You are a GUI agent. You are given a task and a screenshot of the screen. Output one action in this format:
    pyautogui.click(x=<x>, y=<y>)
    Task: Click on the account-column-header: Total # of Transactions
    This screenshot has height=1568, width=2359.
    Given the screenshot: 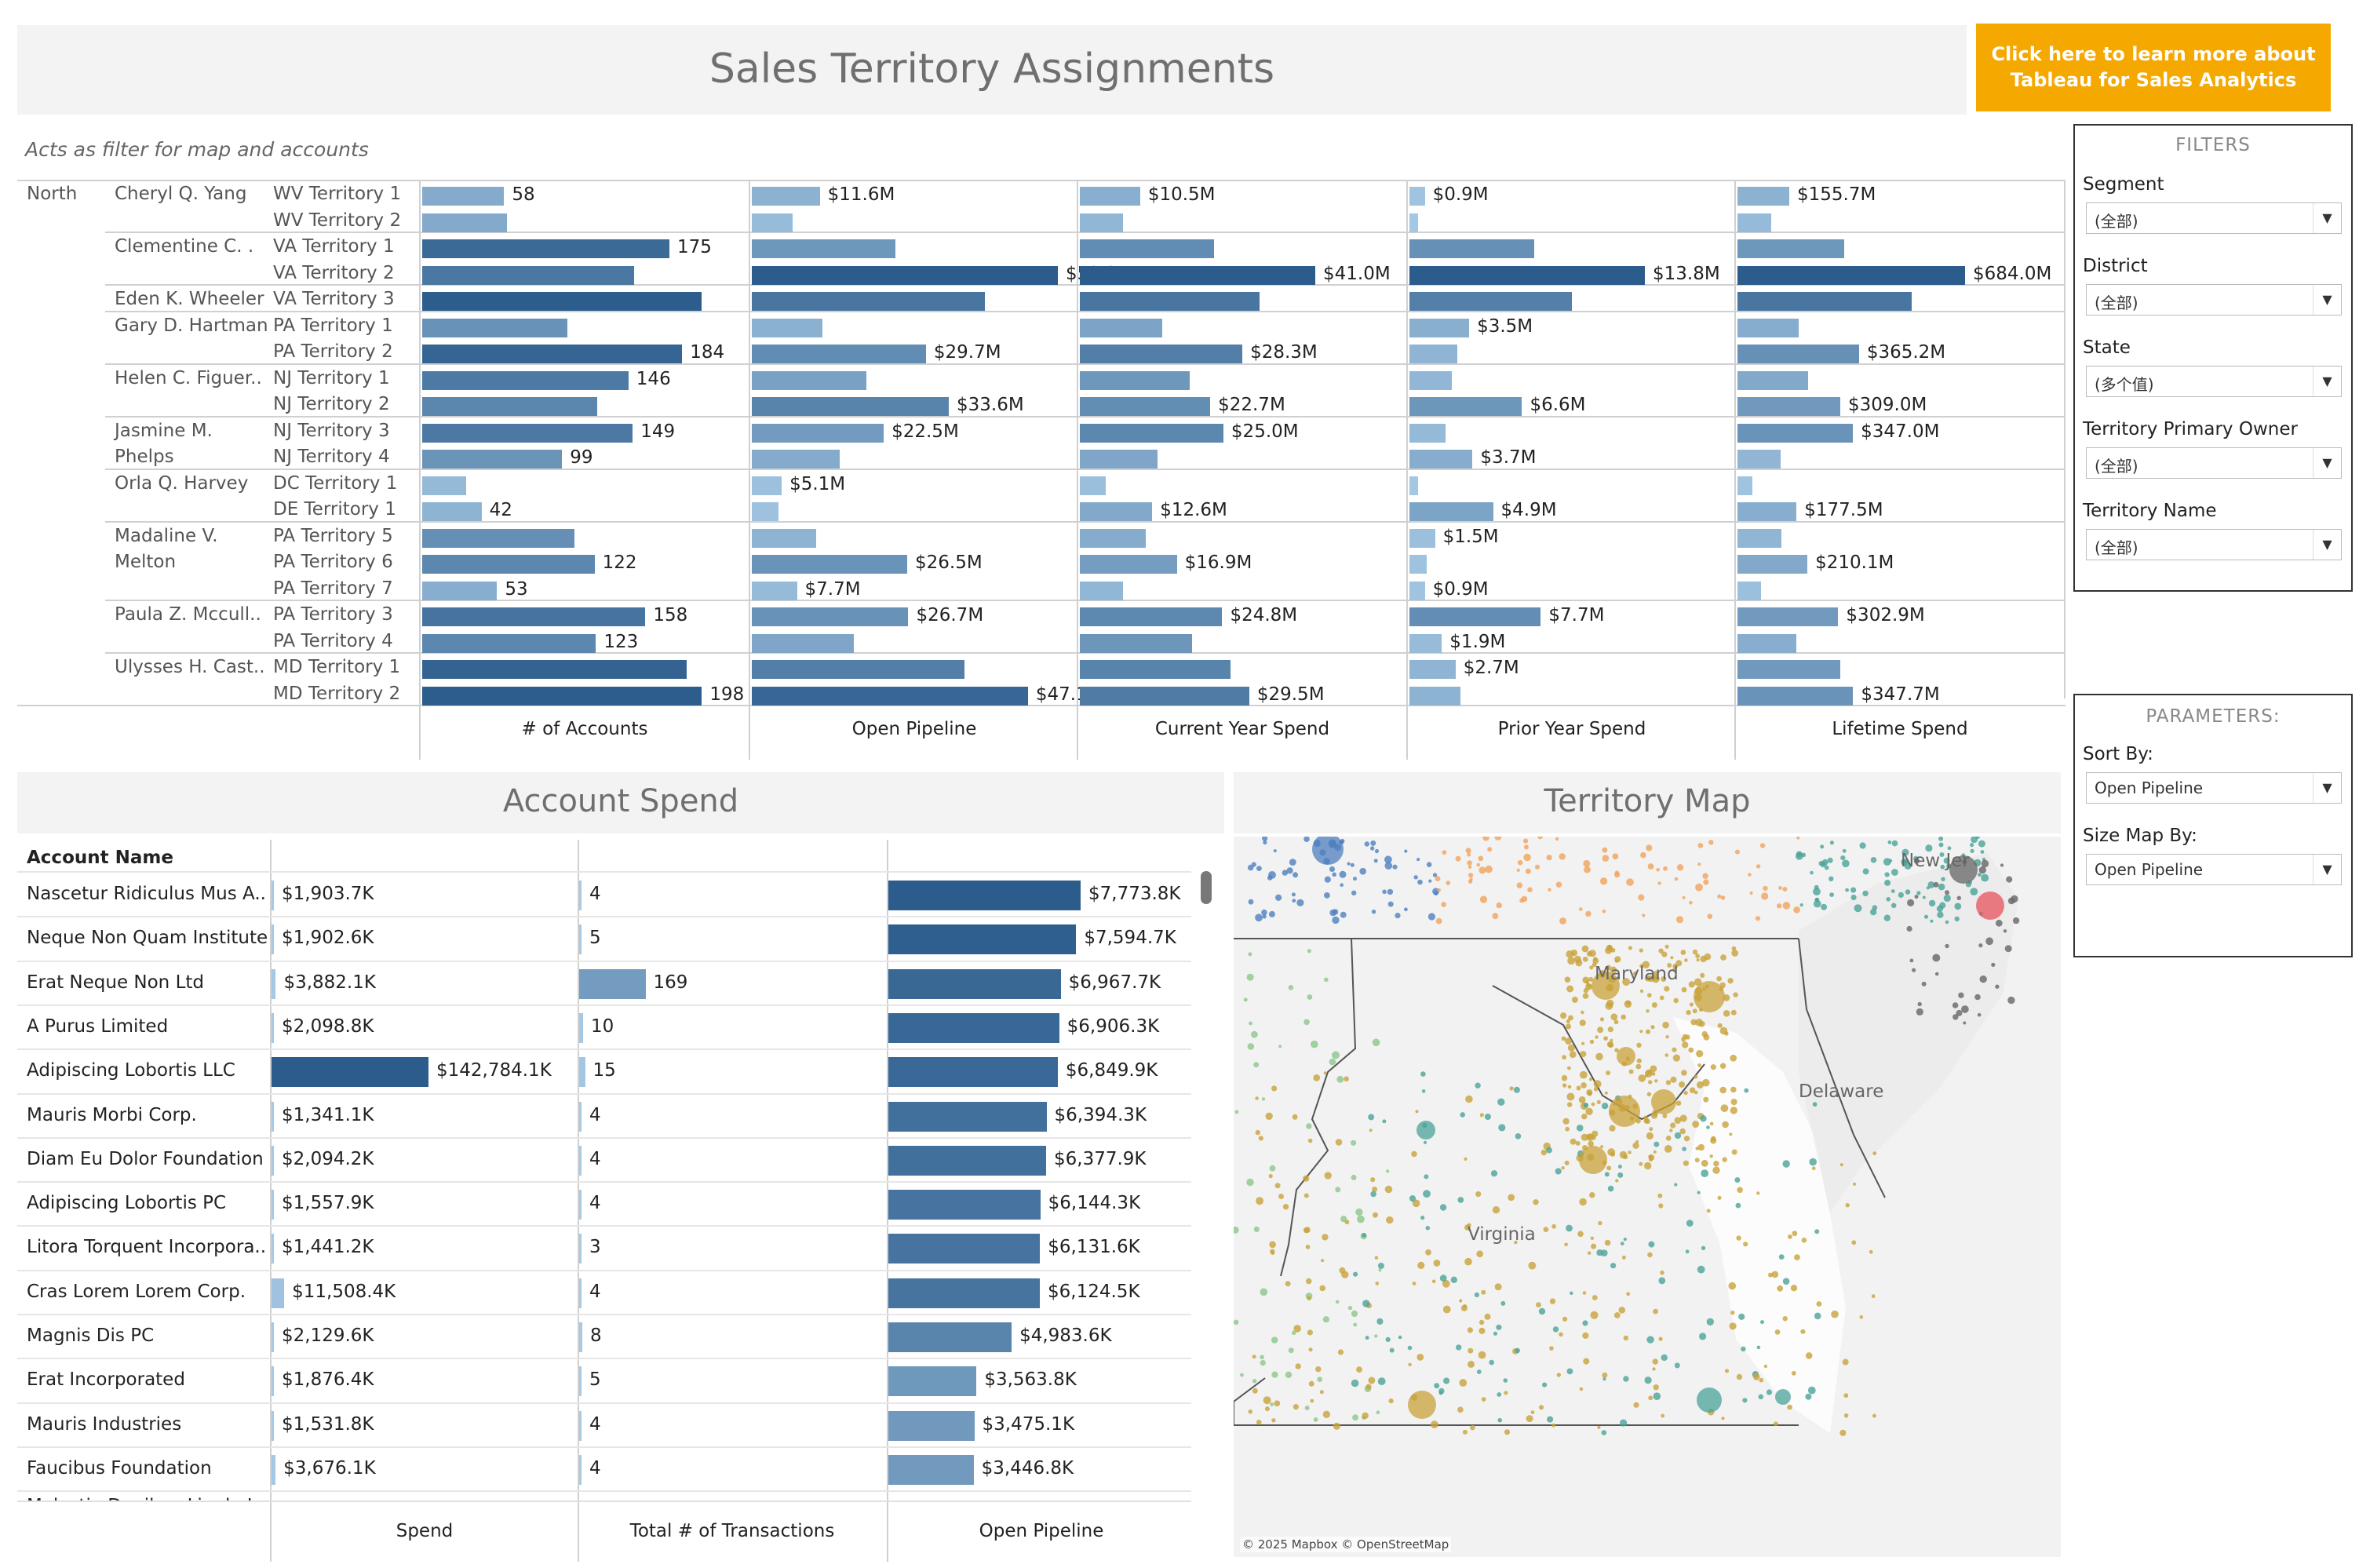 What is the action you would take?
    pyautogui.click(x=732, y=1531)
    